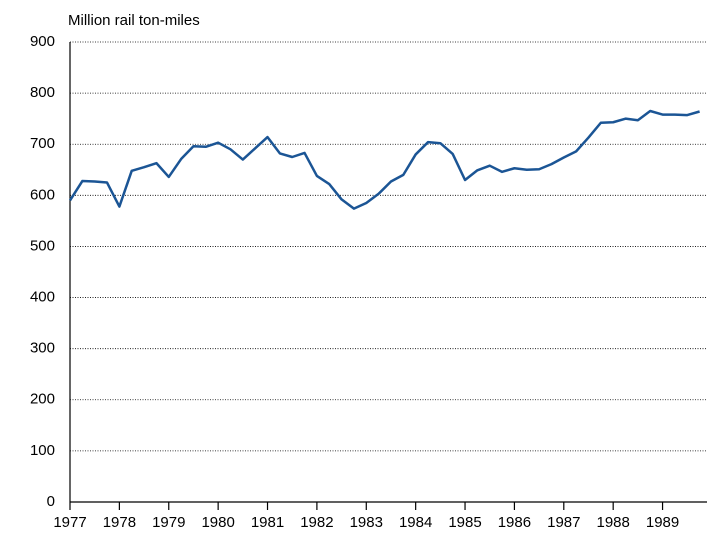 The width and height of the screenshot is (713, 535). What do you see at coordinates (42, 92) in the screenshot?
I see `y-tick-label: 800` at bounding box center [42, 92].